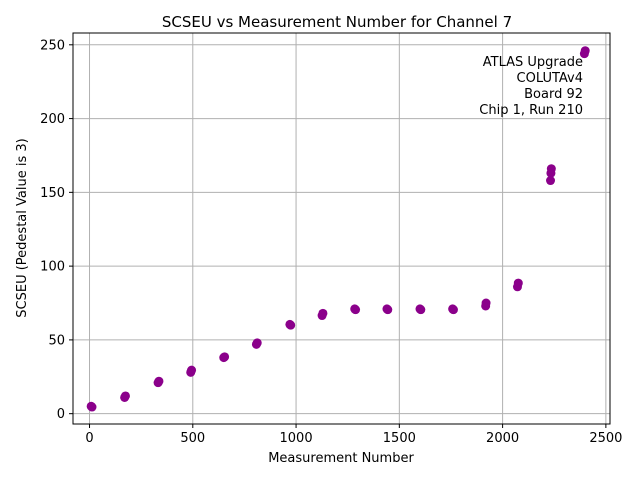 The width and height of the screenshot is (640, 480). Describe the element at coordinates (56, 340) in the screenshot. I see `y-tick-label: 50` at that location.